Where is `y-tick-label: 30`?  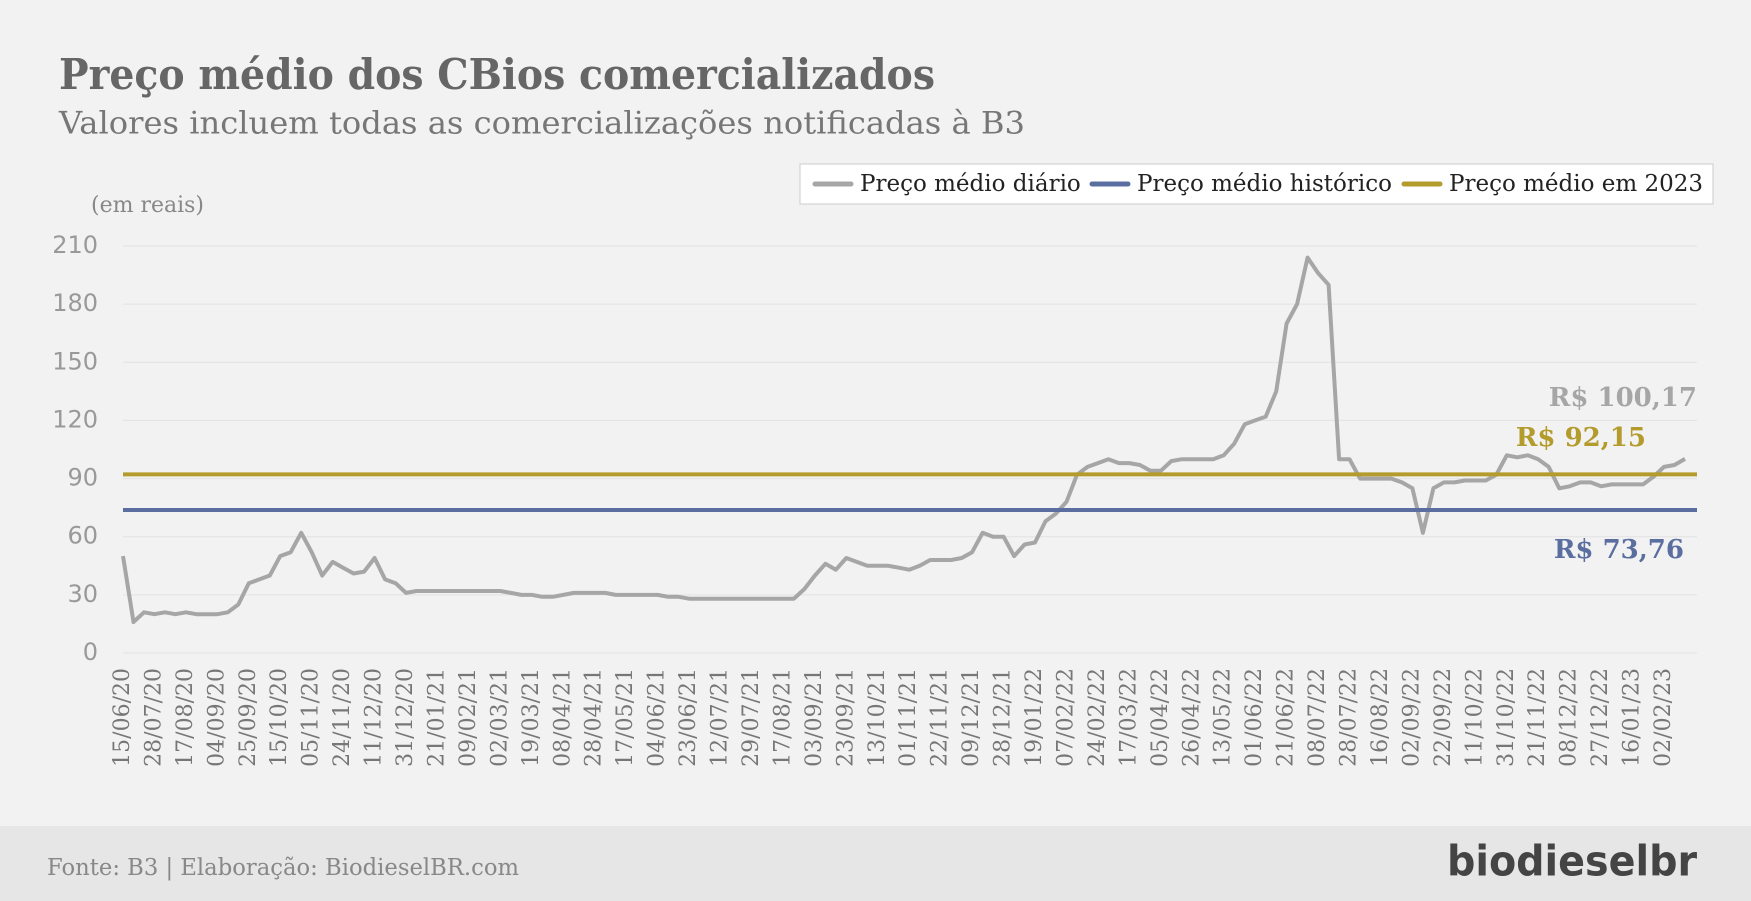 y-tick-label: 30 is located at coordinates (82, 594).